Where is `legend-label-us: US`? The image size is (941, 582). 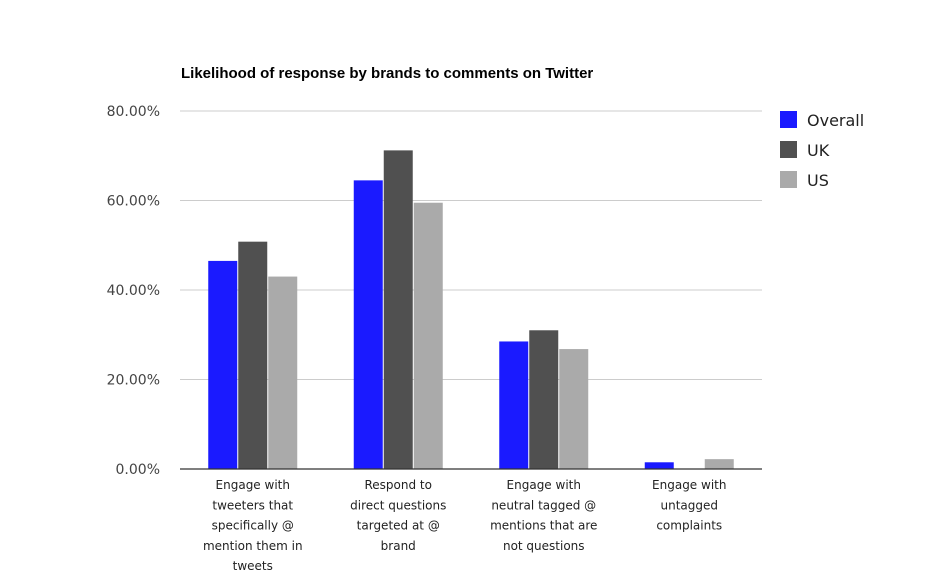 legend-label-us: US is located at coordinates (818, 180).